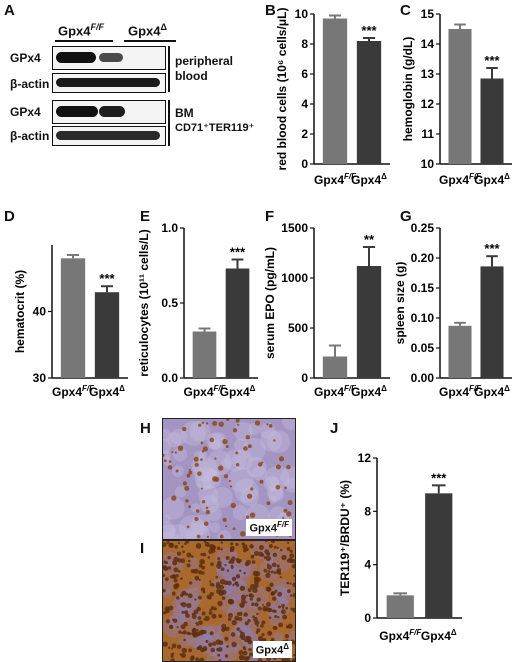 The width and height of the screenshot is (520, 662). What do you see at coordinates (345, 538) in the screenshot?
I see `y-axis-label: TER119⁺/BRDU⁺ (%)` at bounding box center [345, 538].